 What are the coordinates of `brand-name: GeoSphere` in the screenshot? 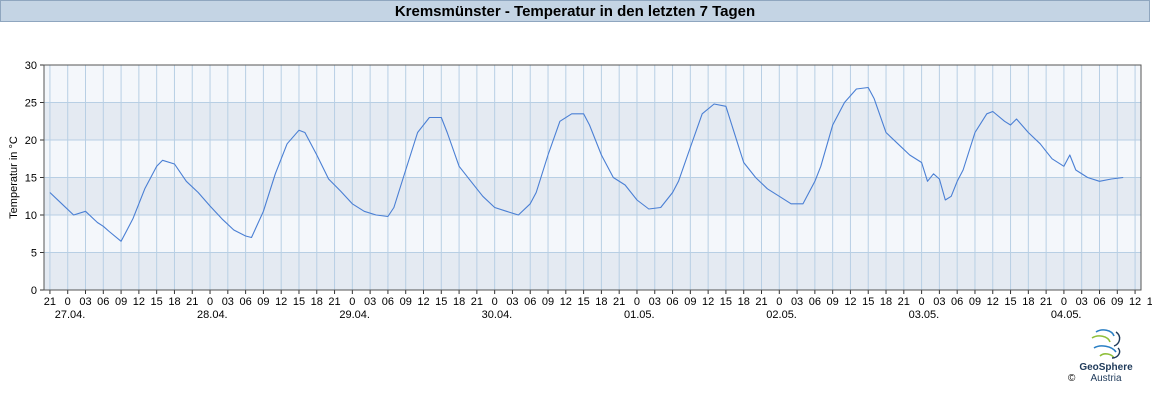 It's located at (1106, 367).